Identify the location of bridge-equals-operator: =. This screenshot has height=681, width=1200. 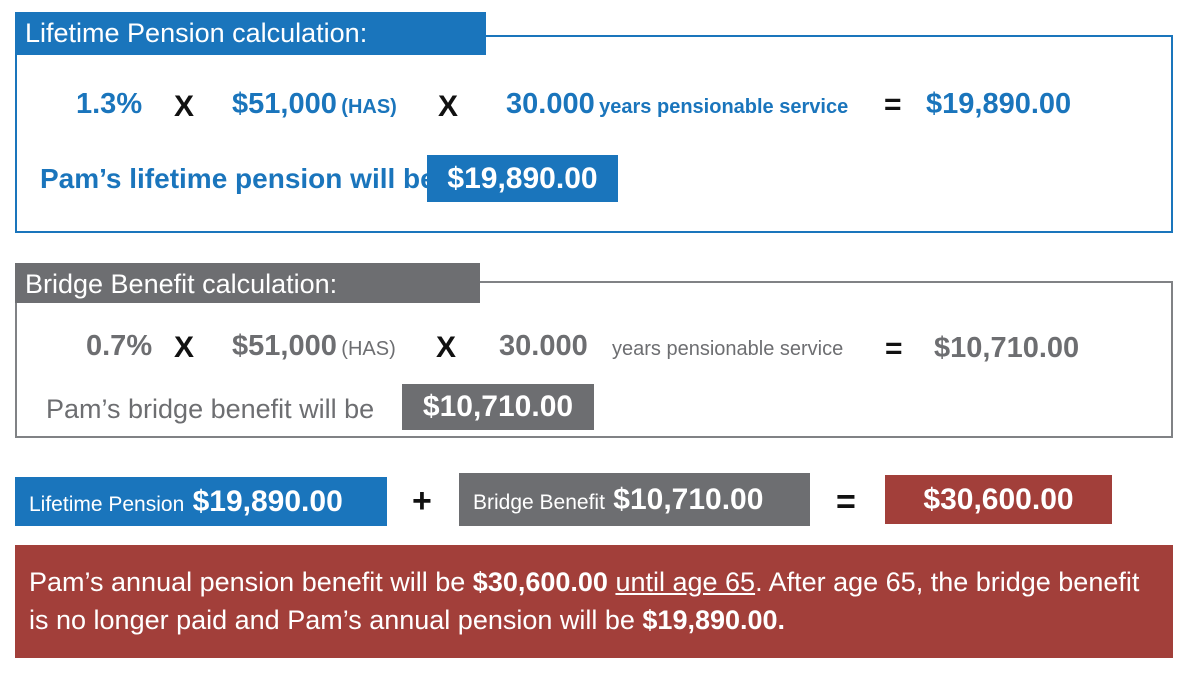
(894, 348).